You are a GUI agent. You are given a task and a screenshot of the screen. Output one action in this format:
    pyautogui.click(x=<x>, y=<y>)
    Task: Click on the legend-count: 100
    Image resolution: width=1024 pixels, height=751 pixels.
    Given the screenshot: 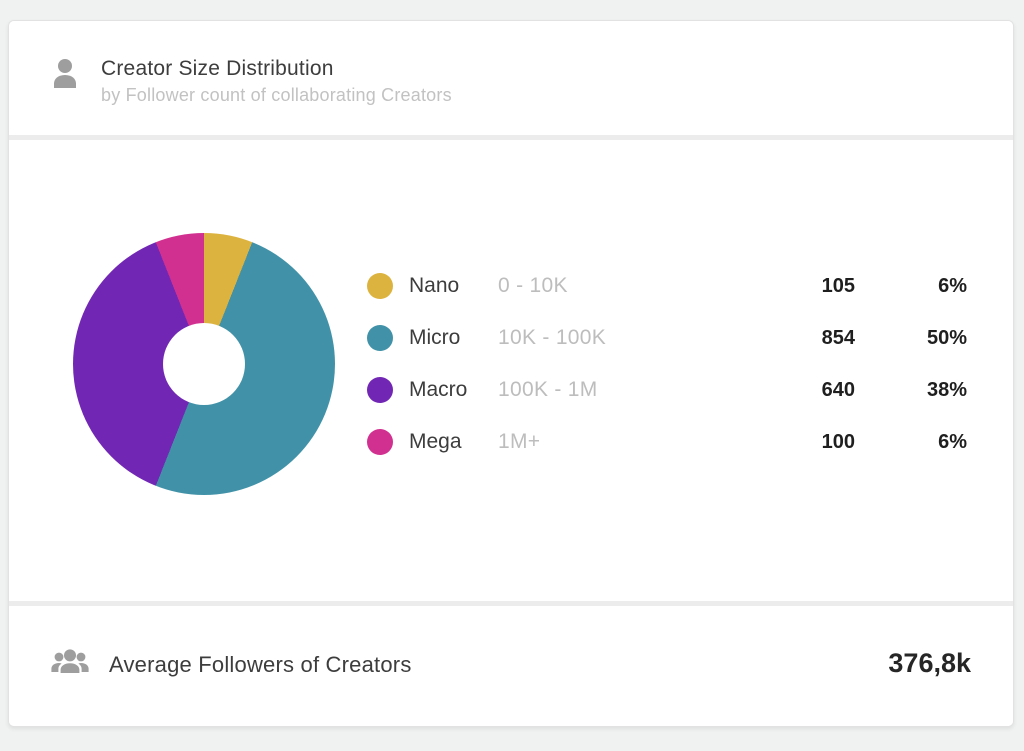 What is the action you would take?
    pyautogui.click(x=838, y=441)
    